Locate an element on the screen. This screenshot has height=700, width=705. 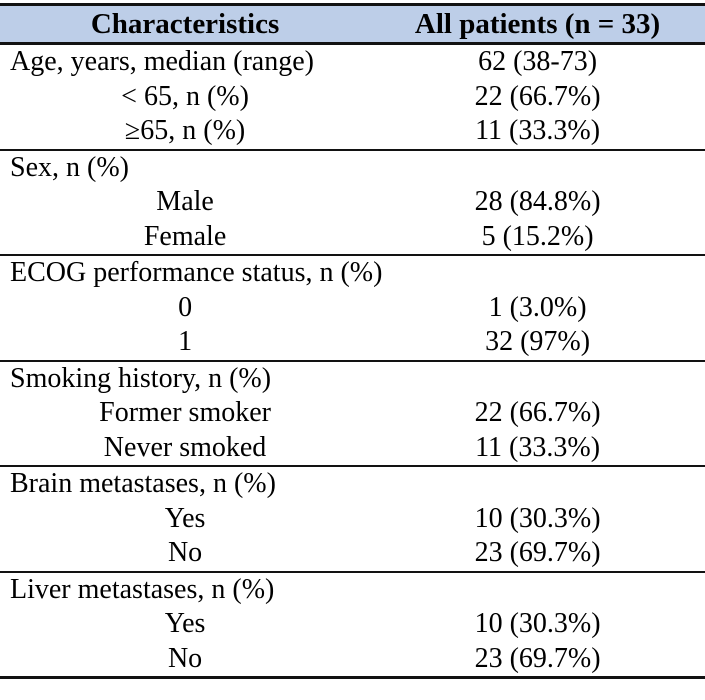
table-row: Smoking history, n (%) is located at coordinates (352, 379).